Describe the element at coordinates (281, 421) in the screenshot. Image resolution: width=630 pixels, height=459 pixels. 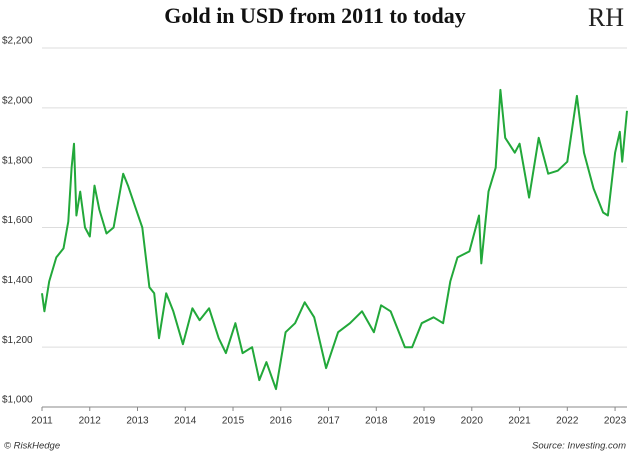
I see `x-tick-label: 2016` at that location.